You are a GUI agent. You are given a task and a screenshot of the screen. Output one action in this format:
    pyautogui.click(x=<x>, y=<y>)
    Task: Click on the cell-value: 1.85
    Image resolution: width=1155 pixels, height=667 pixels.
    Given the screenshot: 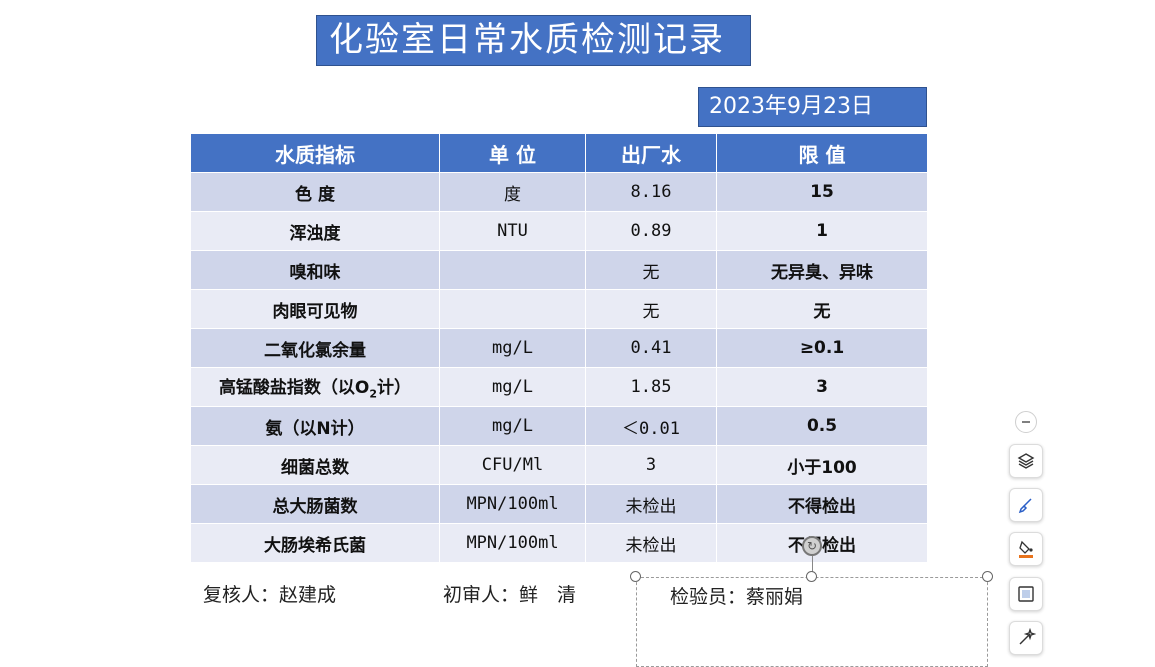 What is the action you would take?
    pyautogui.click(x=651, y=387)
    